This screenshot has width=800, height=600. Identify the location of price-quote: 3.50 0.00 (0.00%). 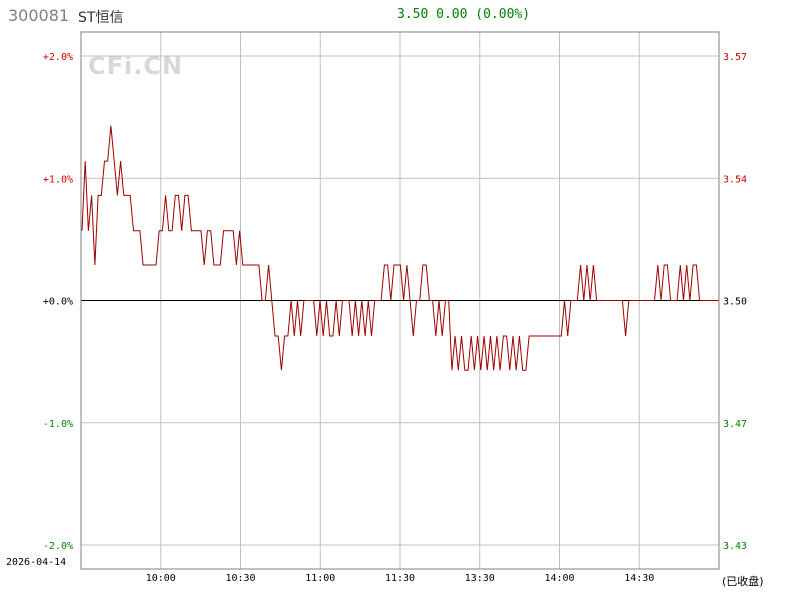
(464, 14).